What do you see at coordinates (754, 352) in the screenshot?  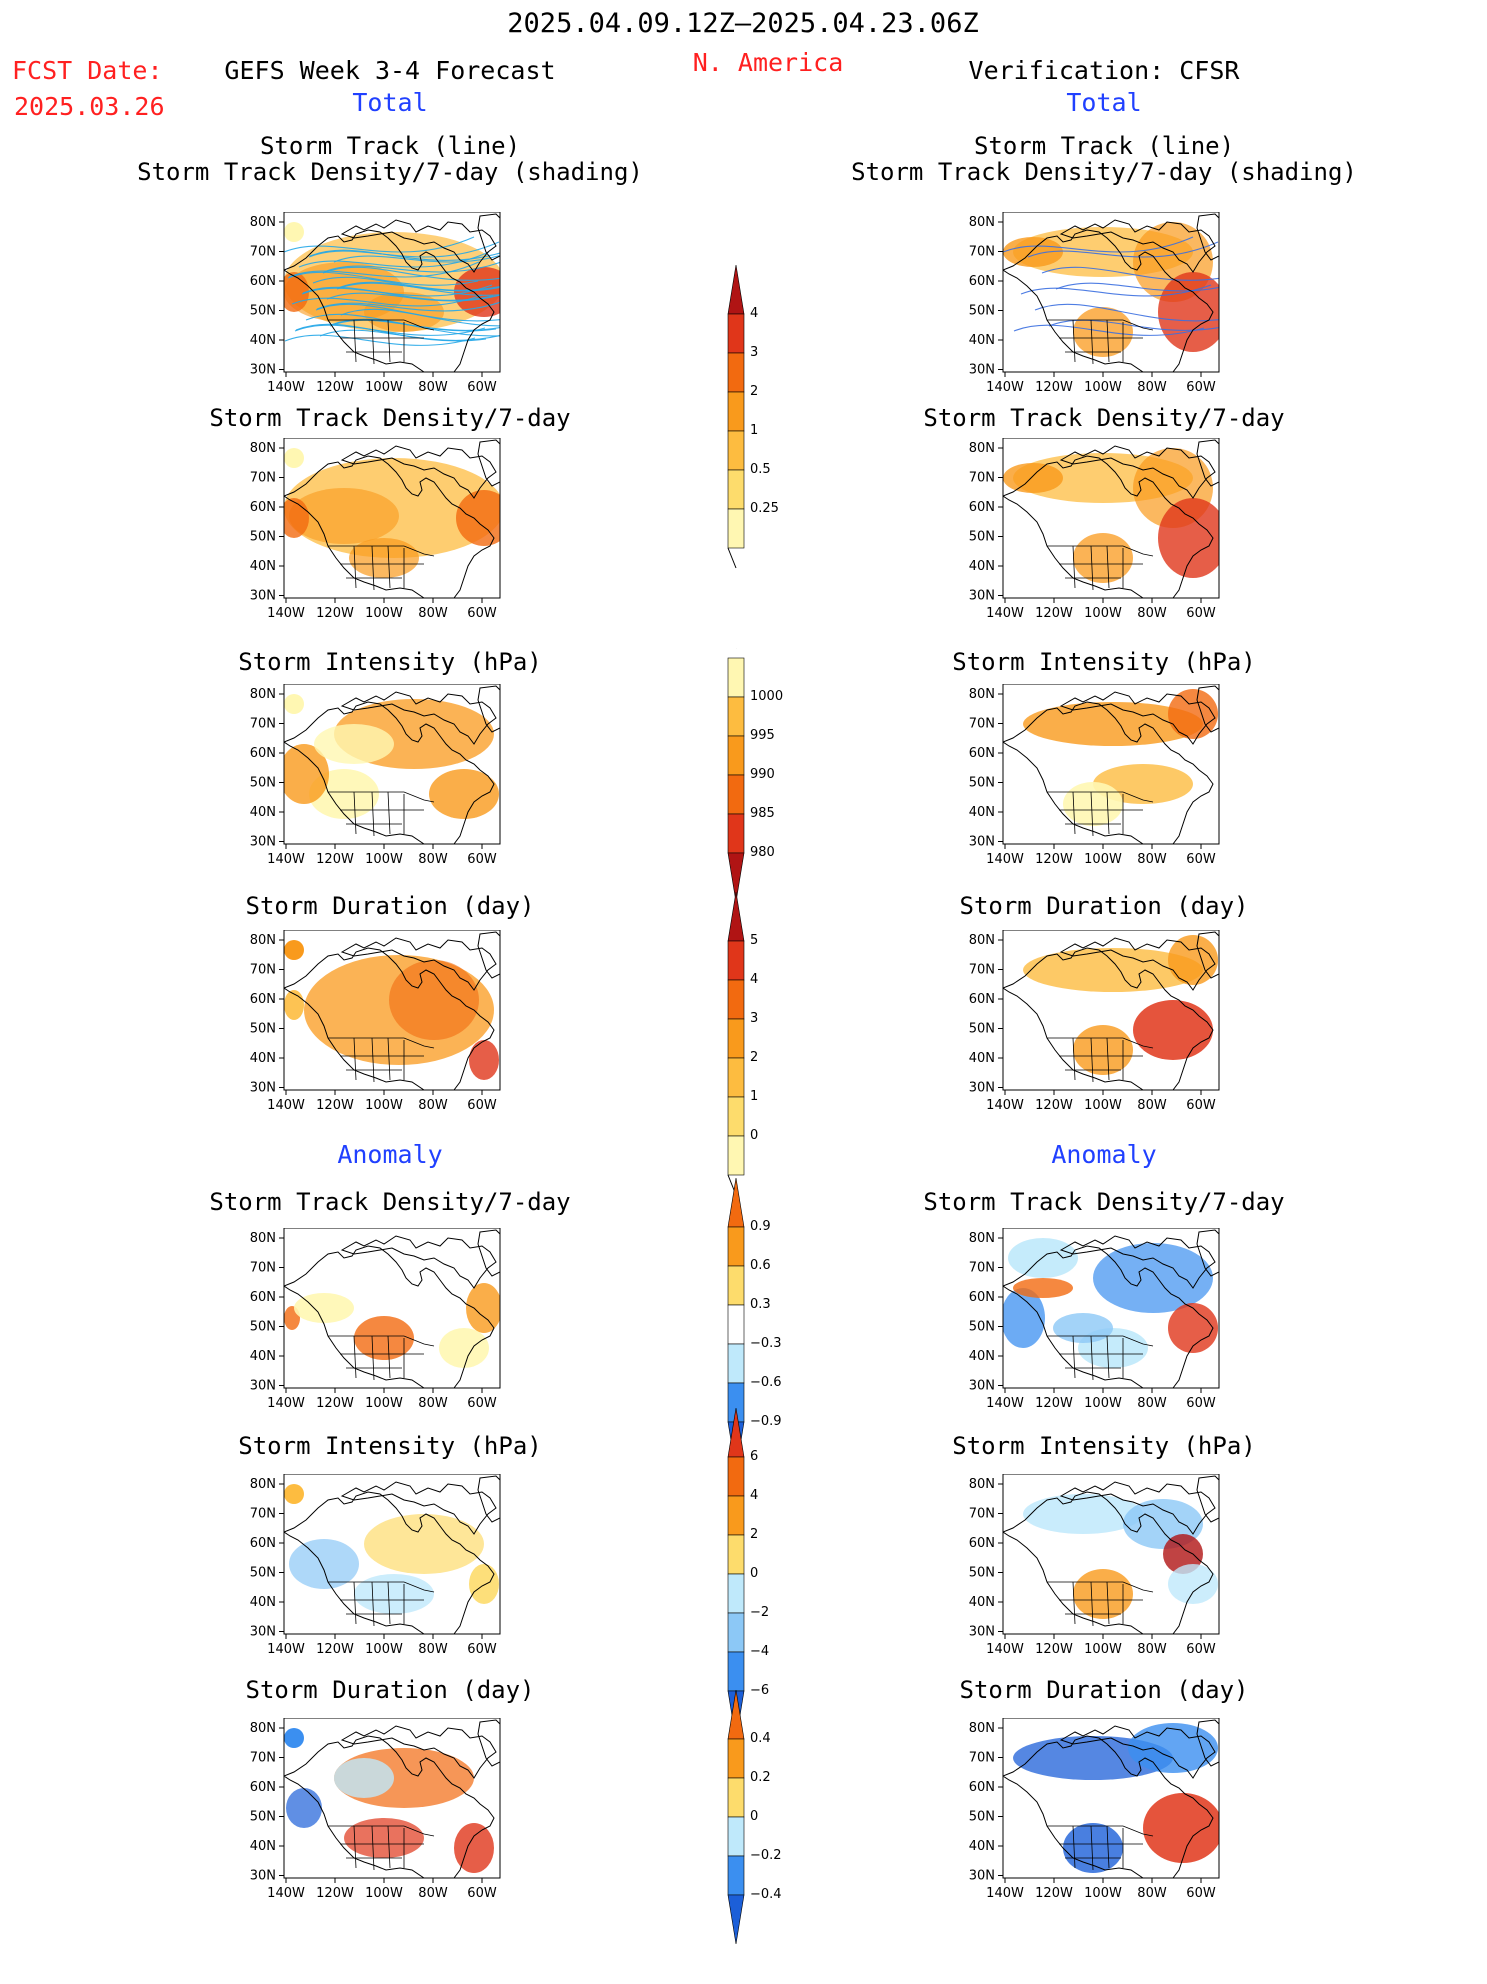 I see `colorbar-tick-label: 3` at bounding box center [754, 352].